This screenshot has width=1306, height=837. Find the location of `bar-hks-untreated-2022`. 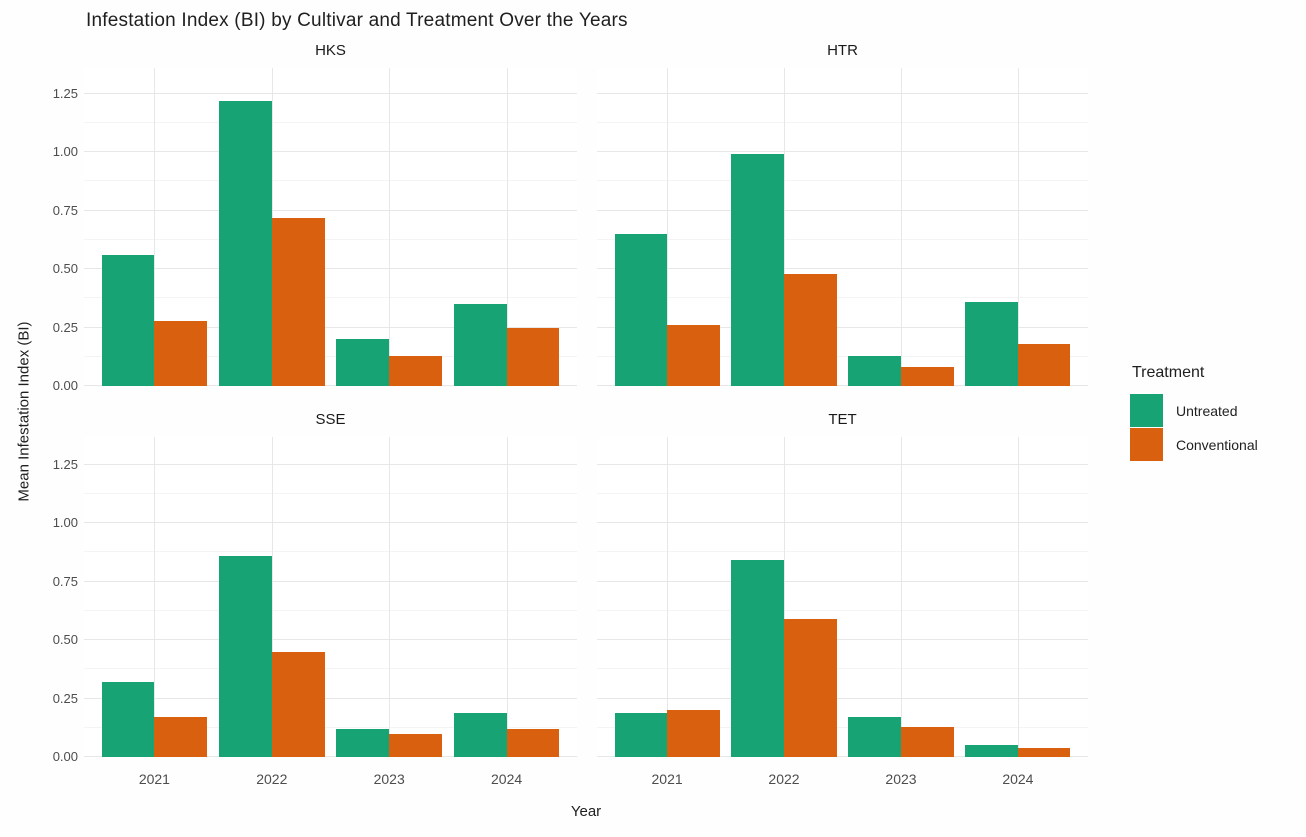

bar-hks-untreated-2022 is located at coordinates (245, 243).